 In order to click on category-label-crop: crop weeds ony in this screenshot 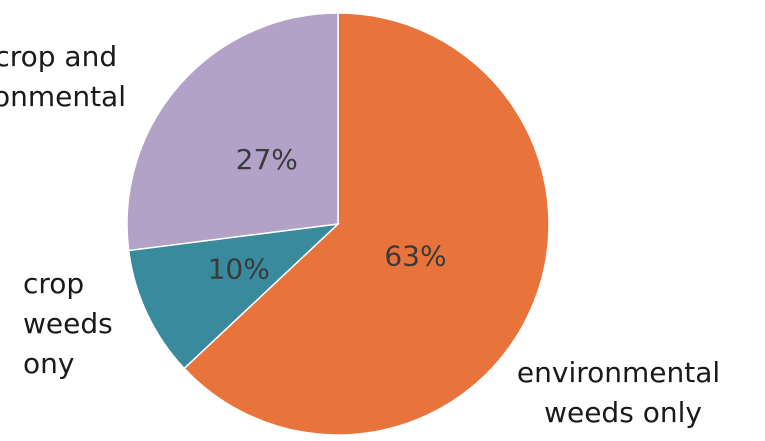, I will do `click(72, 323)`.